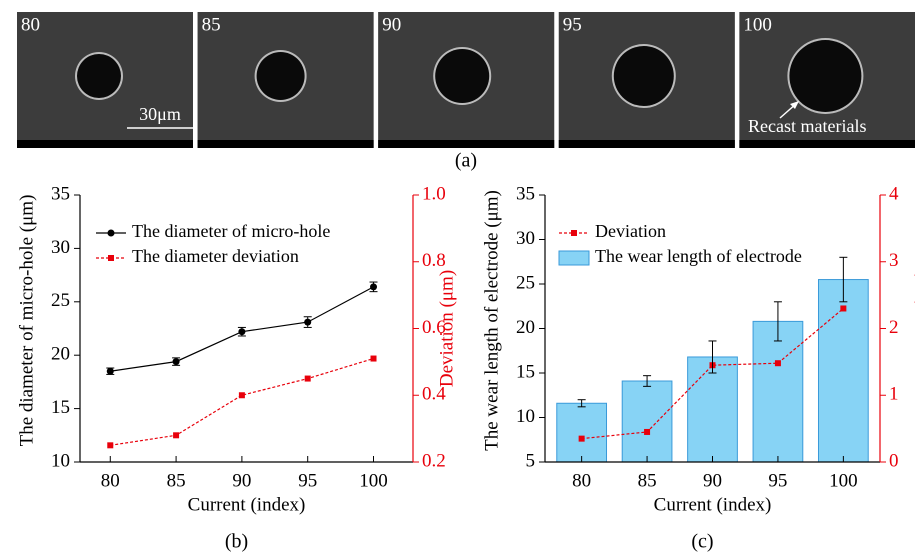 The width and height of the screenshot is (915, 558). What do you see at coordinates (531, 460) in the screenshot?
I see `y-tick-label: 5` at bounding box center [531, 460].